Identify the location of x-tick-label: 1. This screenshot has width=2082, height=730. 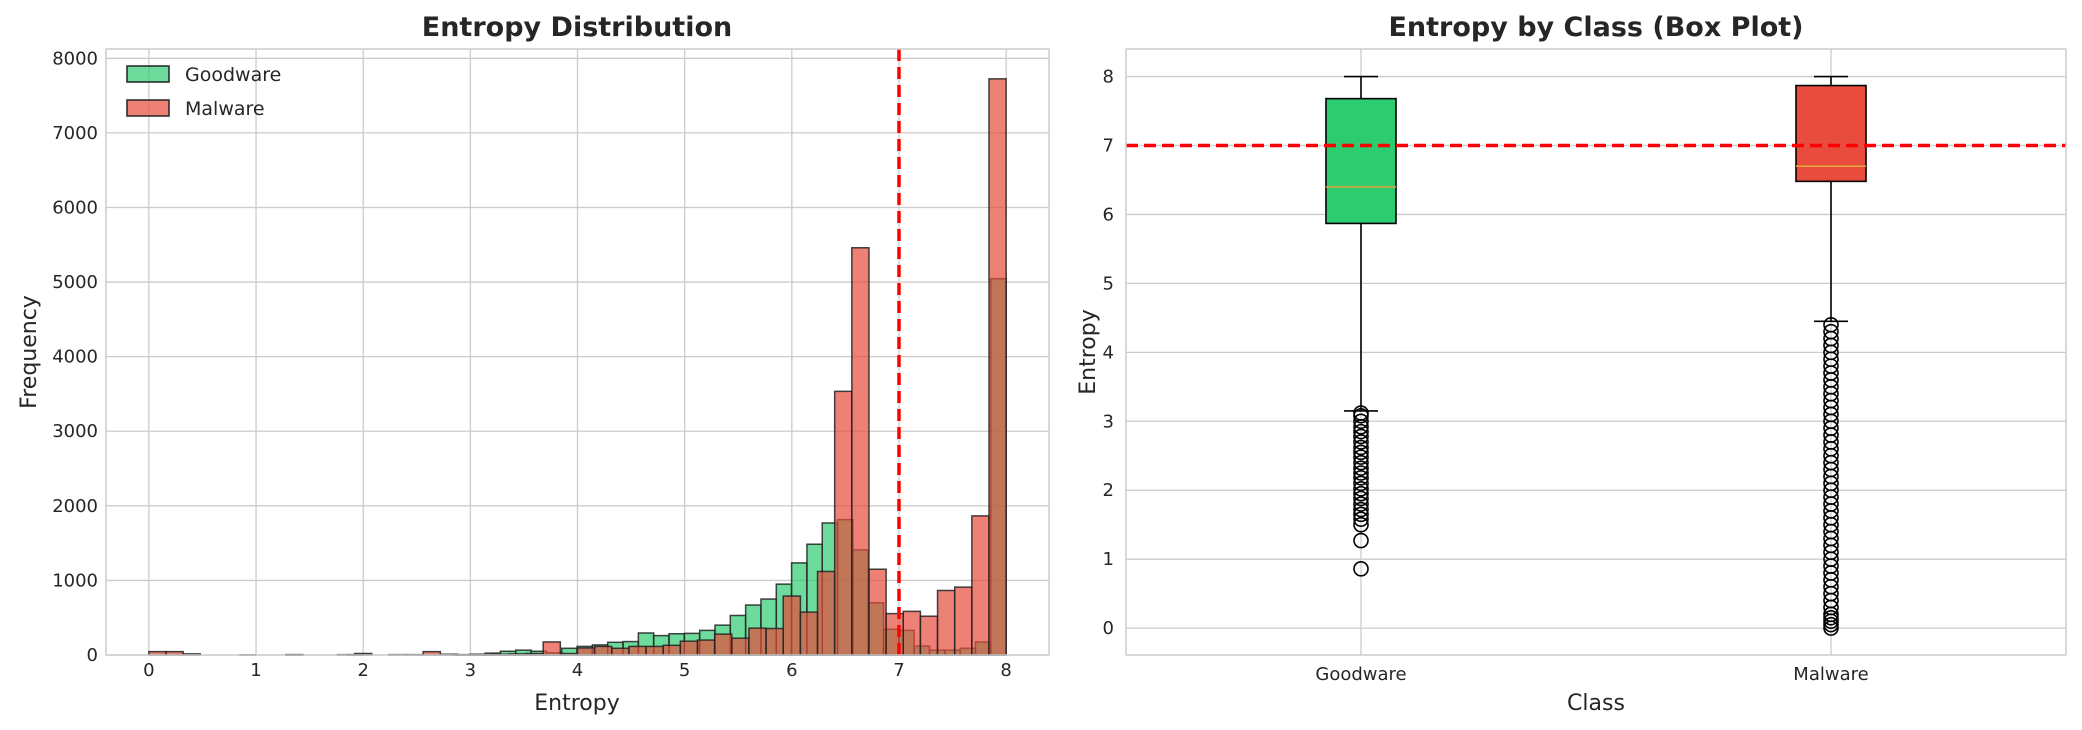
(255, 670).